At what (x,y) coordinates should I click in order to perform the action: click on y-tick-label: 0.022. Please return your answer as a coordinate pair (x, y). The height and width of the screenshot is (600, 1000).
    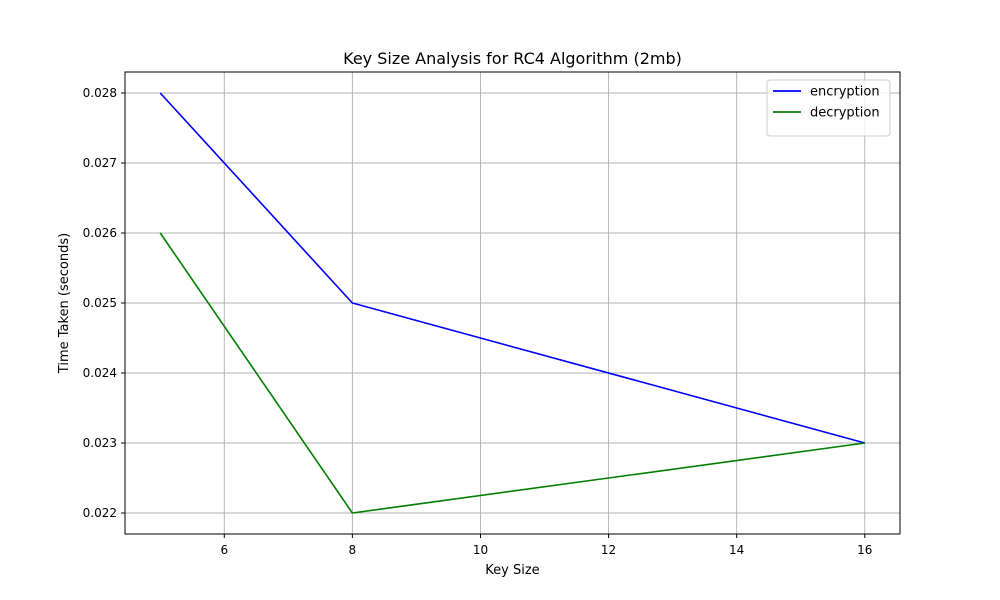
    Looking at the image, I should click on (100, 513).